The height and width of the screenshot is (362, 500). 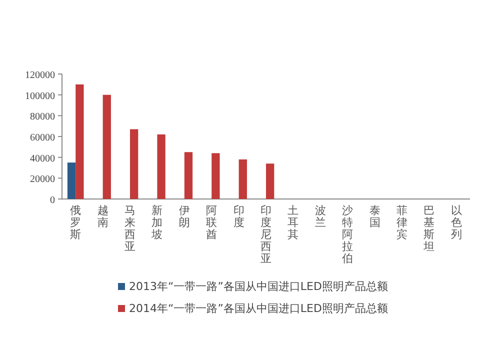 I want to click on x-tick-label: 新加坡, so click(x=156, y=222).